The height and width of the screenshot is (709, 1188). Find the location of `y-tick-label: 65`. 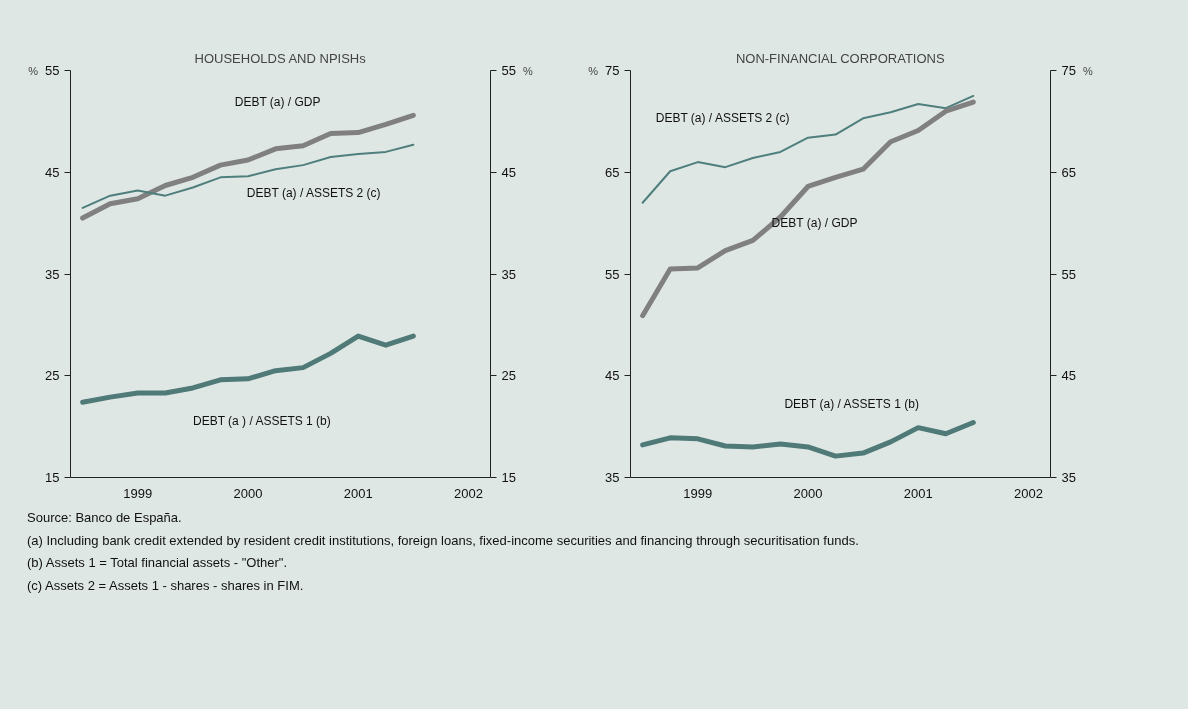

y-tick-label: 65 is located at coordinates (612, 172).